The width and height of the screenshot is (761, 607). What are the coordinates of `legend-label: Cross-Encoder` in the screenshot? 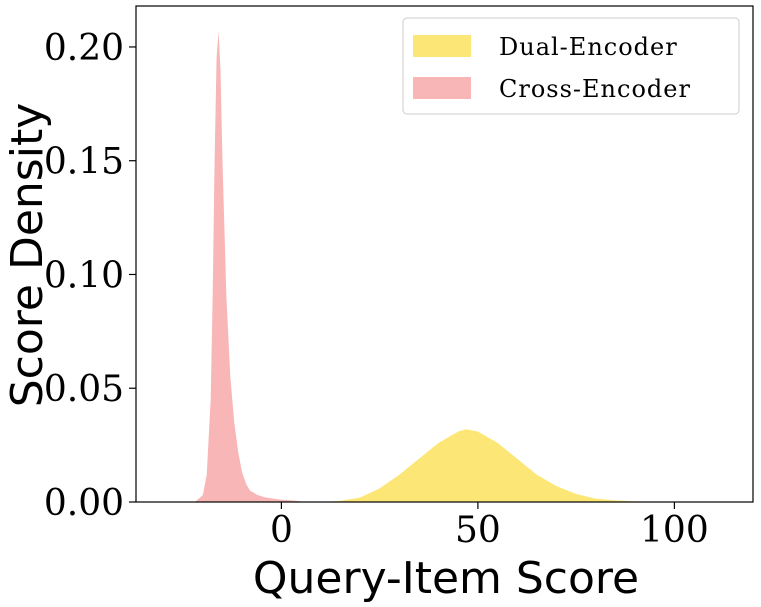 It's located at (595, 89).